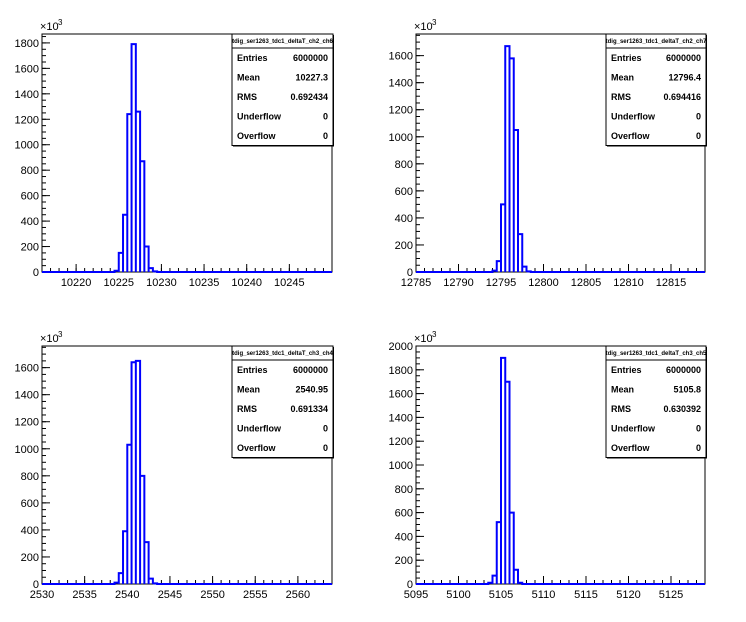 The width and height of the screenshot is (746, 622). Describe the element at coordinates (586, 595) in the screenshot. I see `x-tick-label: 5115` at that location.